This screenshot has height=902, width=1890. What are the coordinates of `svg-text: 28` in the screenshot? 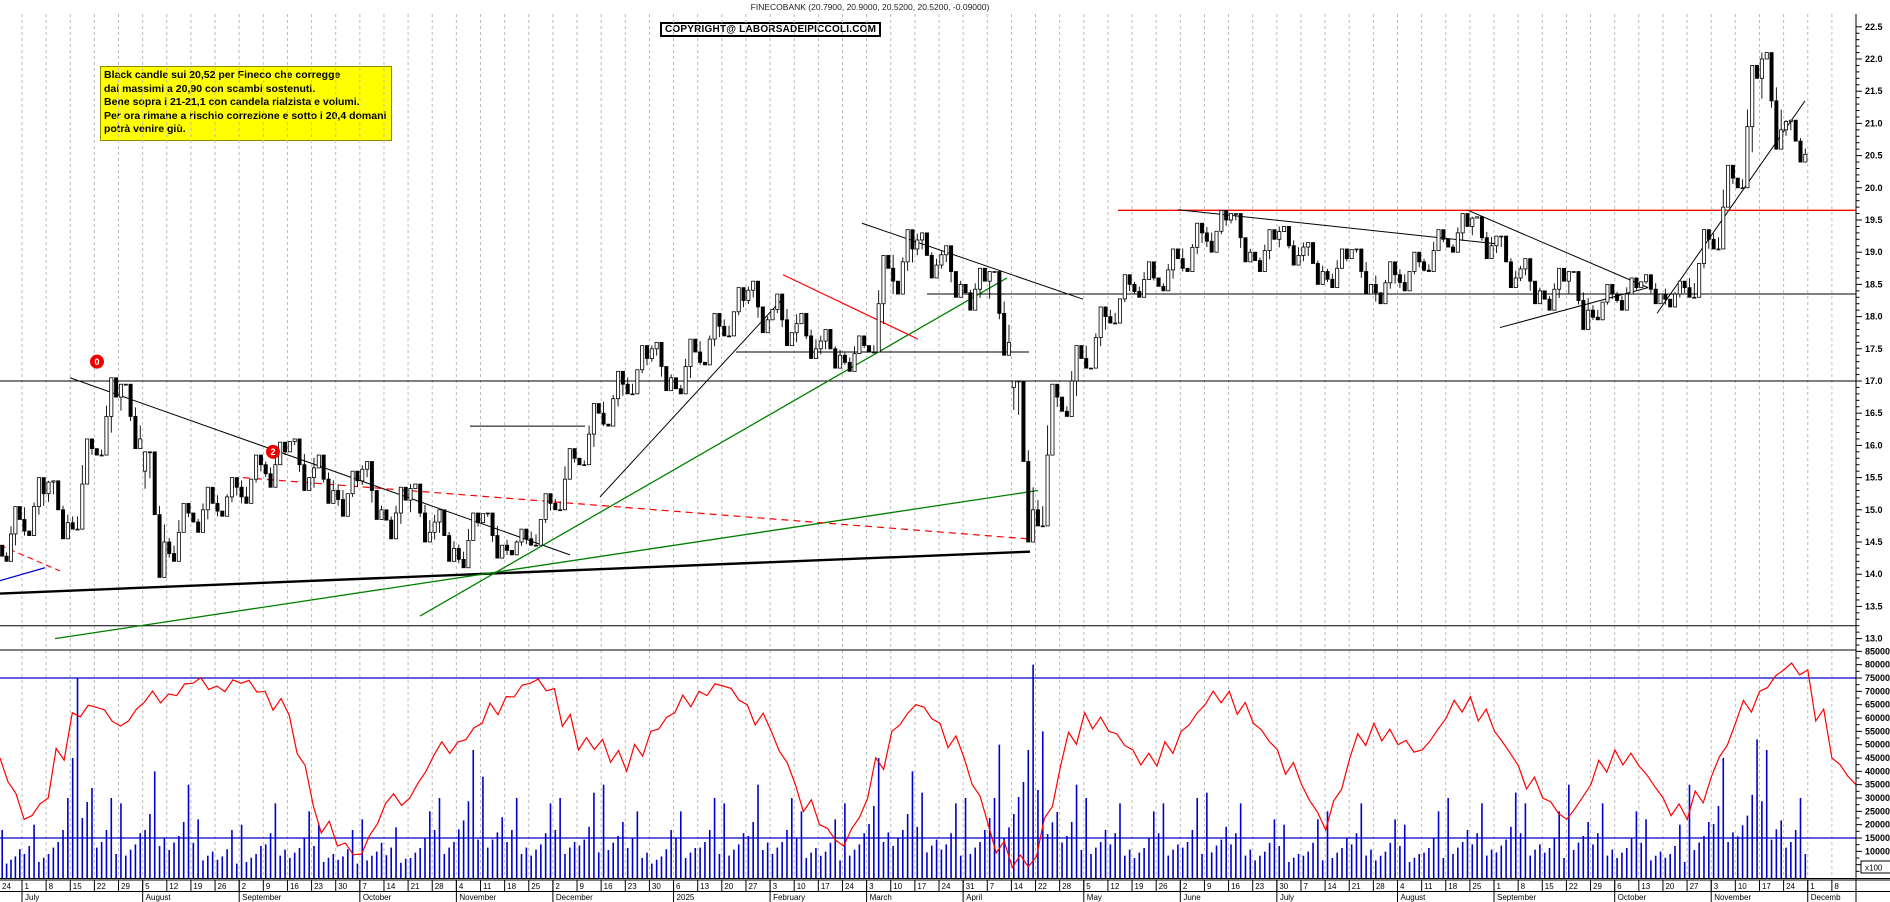 It's located at (439, 886).